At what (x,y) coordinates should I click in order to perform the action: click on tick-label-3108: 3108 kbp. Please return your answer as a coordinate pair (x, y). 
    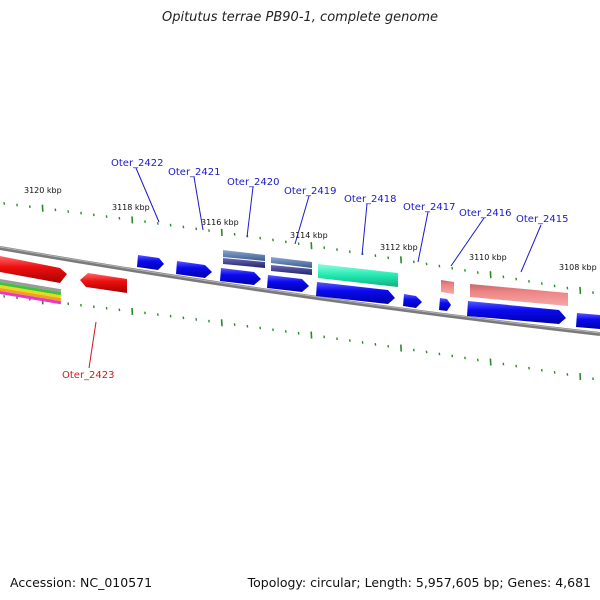
    Looking at the image, I should click on (578, 267).